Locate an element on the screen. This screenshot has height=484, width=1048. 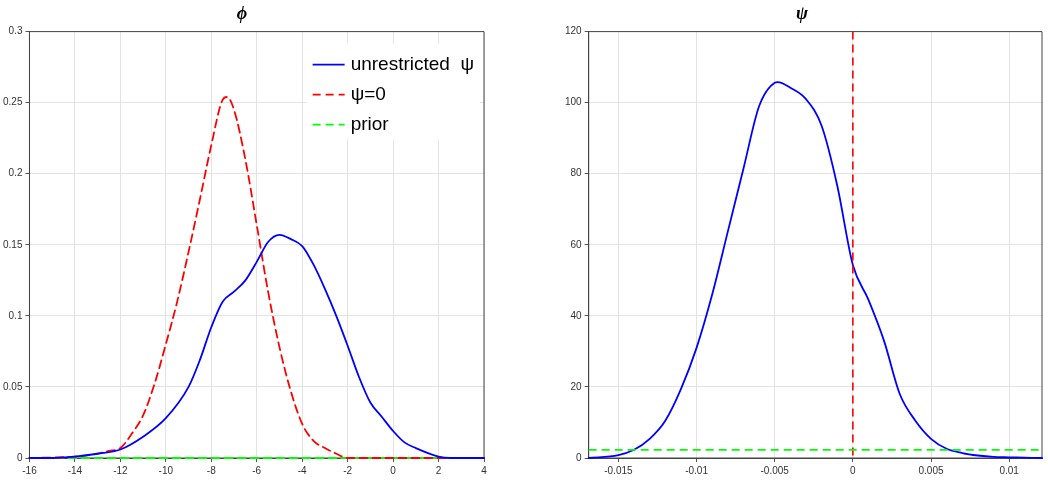
y-tick-label: 0.3 is located at coordinates (15, 31).